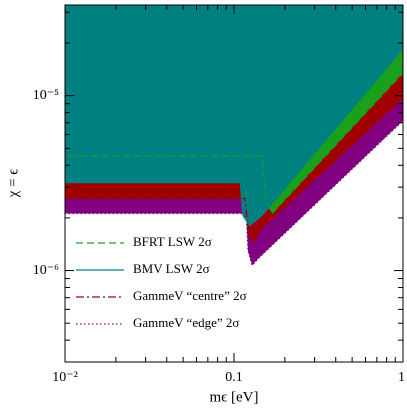 The width and height of the screenshot is (407, 411). Describe the element at coordinates (190, 295) in the screenshot. I see `legend-label: GammeV “centre” 2σ` at that location.